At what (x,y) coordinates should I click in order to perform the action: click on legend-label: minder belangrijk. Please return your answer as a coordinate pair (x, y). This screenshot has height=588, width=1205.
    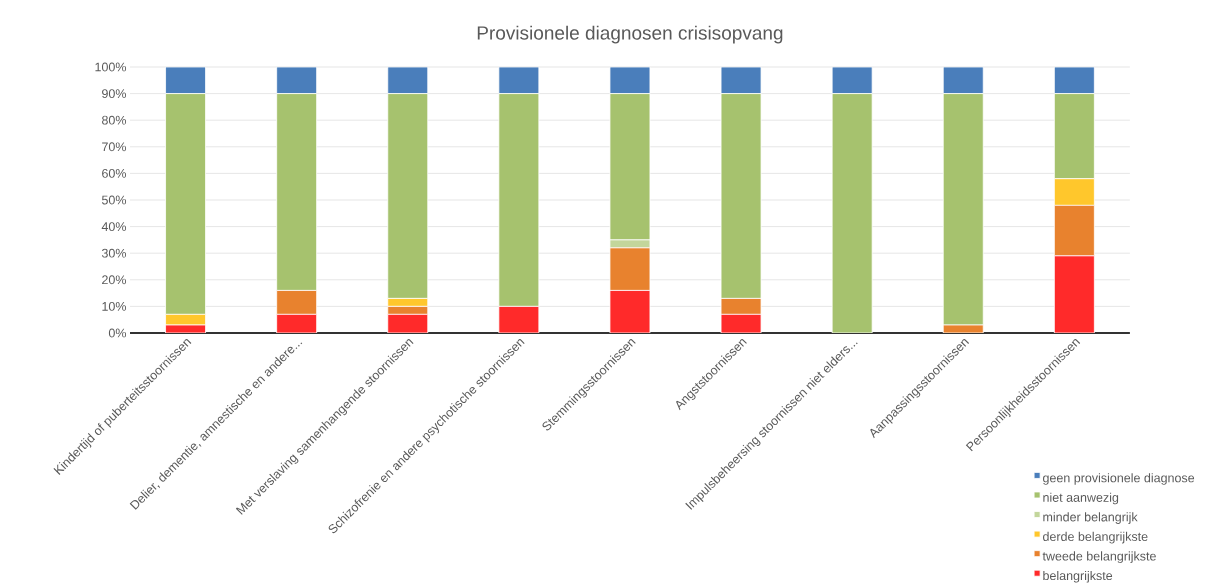
    Looking at the image, I should click on (1090, 518).